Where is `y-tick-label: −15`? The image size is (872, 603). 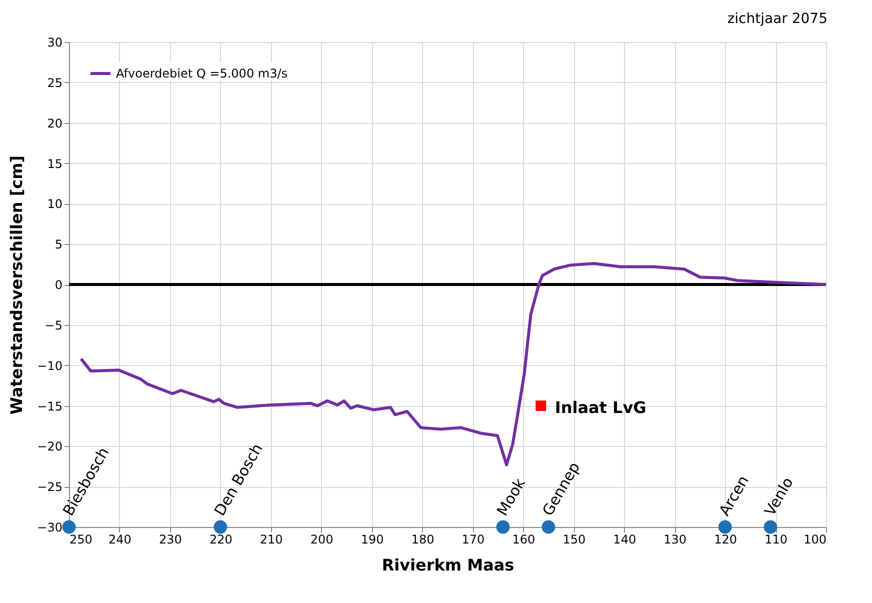 y-tick-label: −15 is located at coordinates (49, 406).